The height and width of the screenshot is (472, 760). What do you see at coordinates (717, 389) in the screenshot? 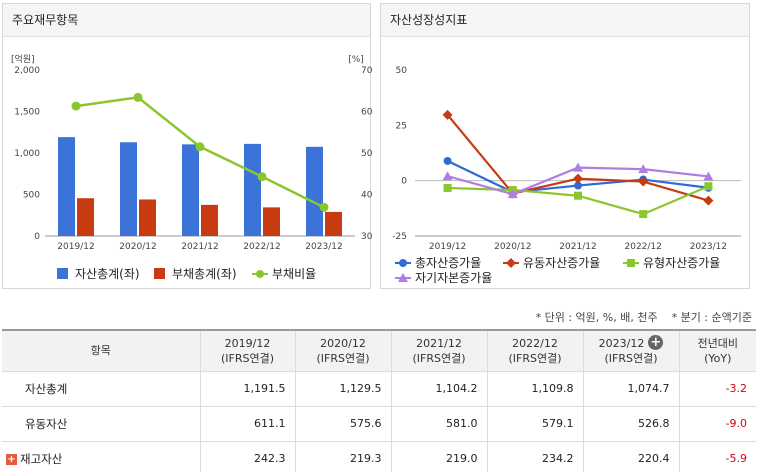
I see `yoy-cell: -3.2` at bounding box center [717, 389].